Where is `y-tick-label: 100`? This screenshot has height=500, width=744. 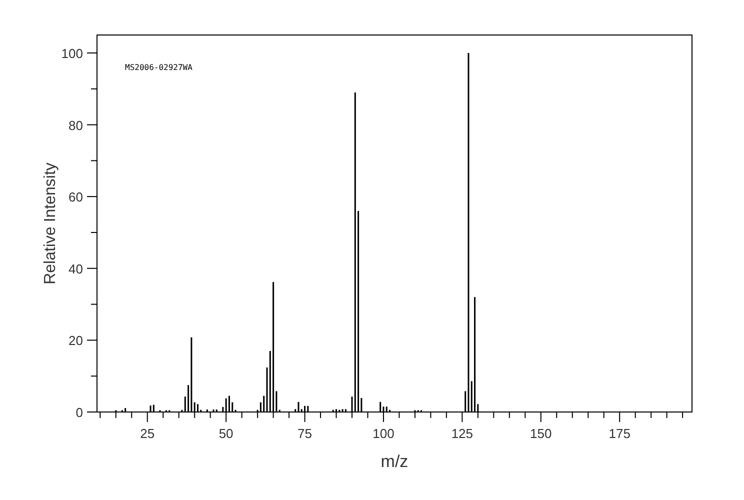
y-tick-label: 100 is located at coordinates (72, 53).